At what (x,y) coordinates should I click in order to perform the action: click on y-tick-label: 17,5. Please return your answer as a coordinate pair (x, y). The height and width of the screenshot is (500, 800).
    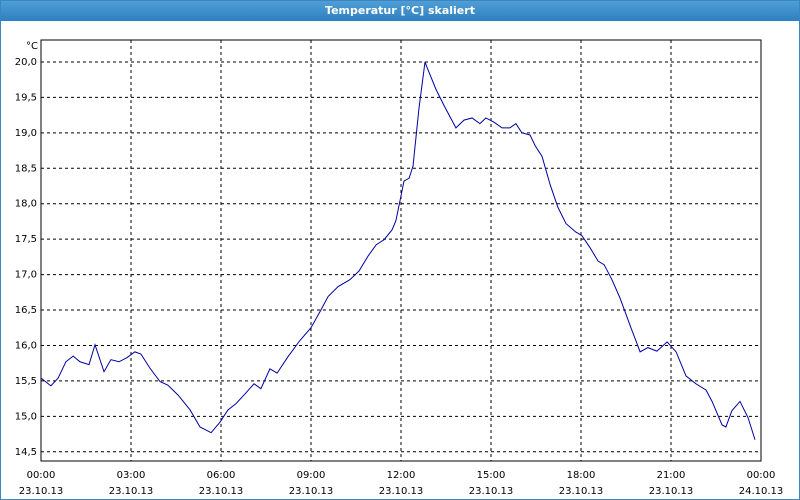
    Looking at the image, I should click on (26, 239).